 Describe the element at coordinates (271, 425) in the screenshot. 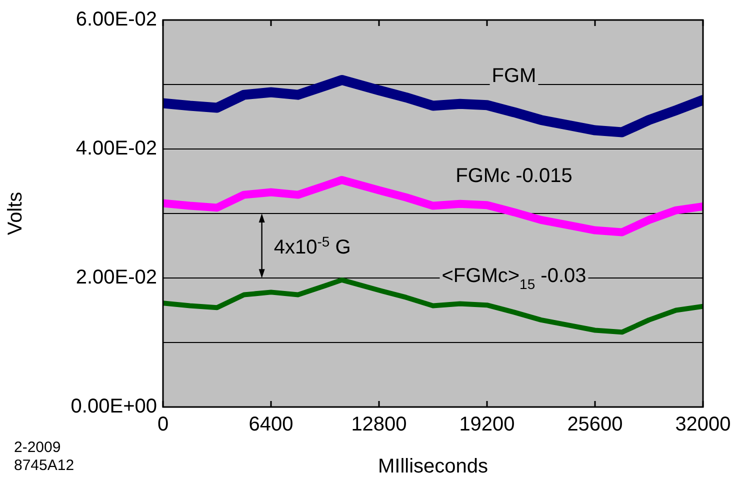

I see `x-tick-label: 6400` at that location.